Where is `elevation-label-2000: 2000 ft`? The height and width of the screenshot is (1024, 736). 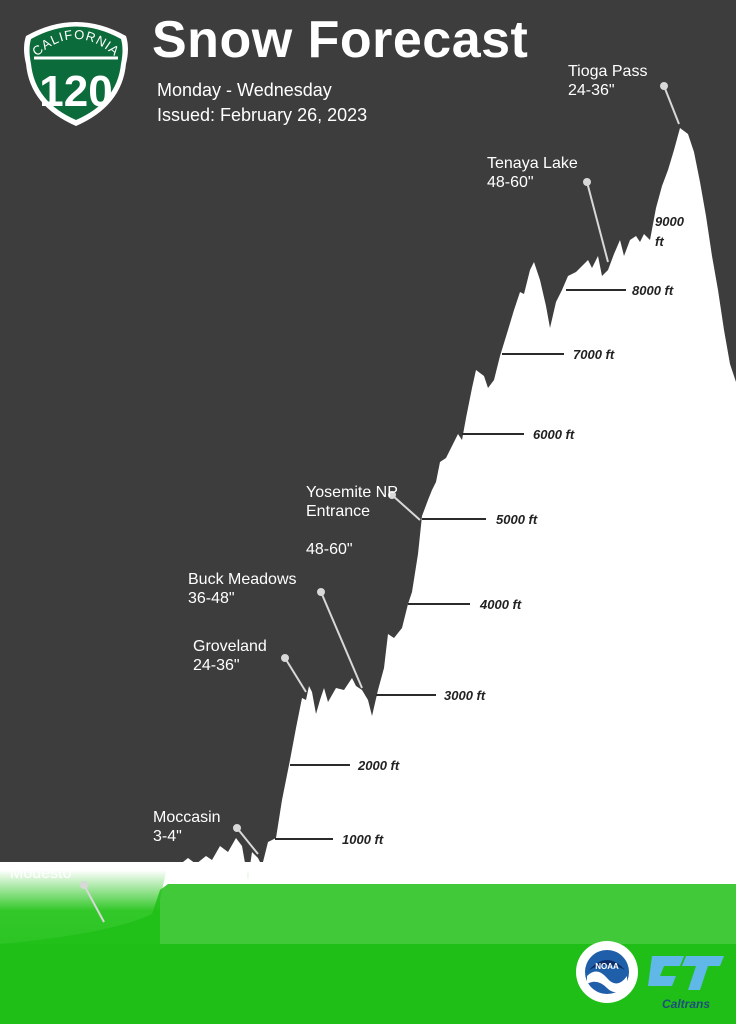
elevation-label-2000: 2000 ft is located at coordinates (379, 765).